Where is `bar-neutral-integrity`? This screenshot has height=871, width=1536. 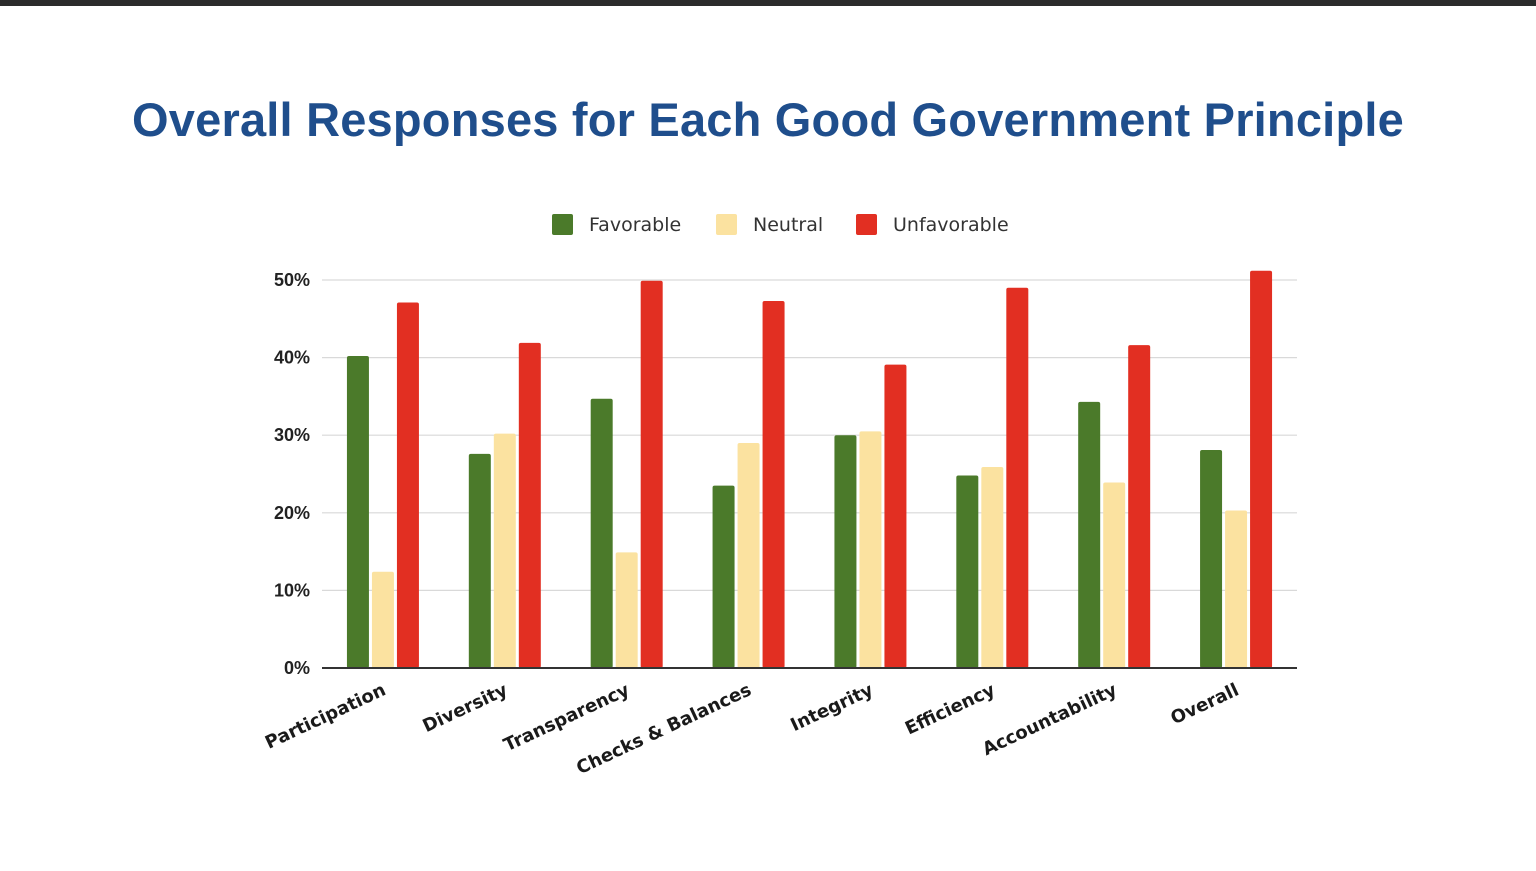 bar-neutral-integrity is located at coordinates (870, 549).